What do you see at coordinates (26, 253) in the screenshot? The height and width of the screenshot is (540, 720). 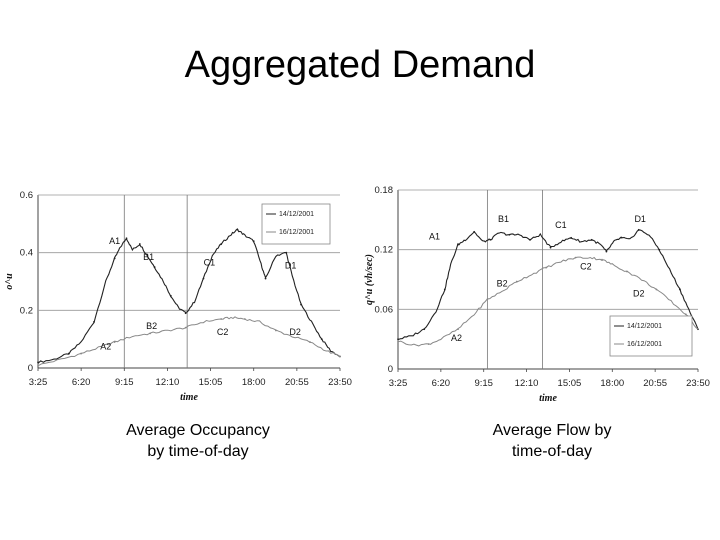 I see `y-tick-label: 0.4` at bounding box center [26, 253].